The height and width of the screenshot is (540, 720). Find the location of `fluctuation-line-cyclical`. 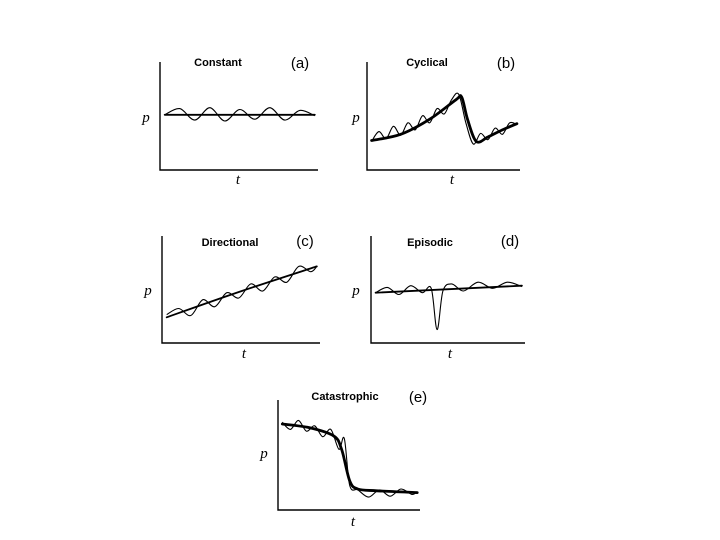

fluctuation-line-cyclical is located at coordinates (444, 118).